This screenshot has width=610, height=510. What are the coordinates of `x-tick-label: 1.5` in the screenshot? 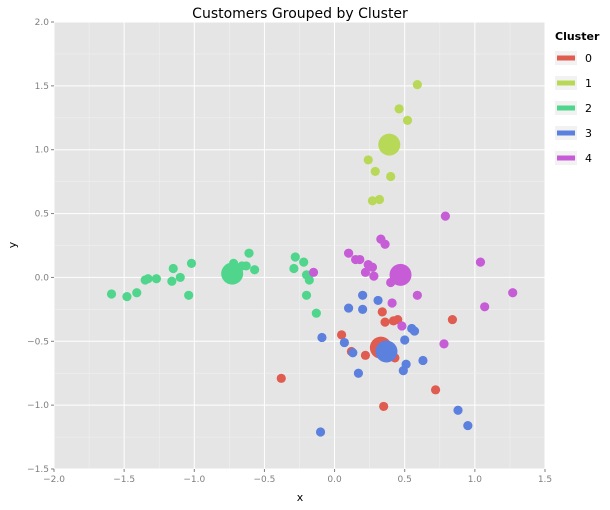 It's located at (545, 480).